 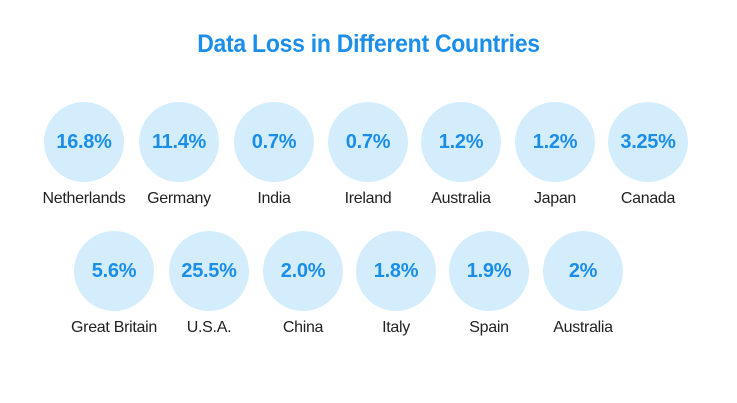 I want to click on country-item-china: 2.0% China, so click(x=303, y=284).